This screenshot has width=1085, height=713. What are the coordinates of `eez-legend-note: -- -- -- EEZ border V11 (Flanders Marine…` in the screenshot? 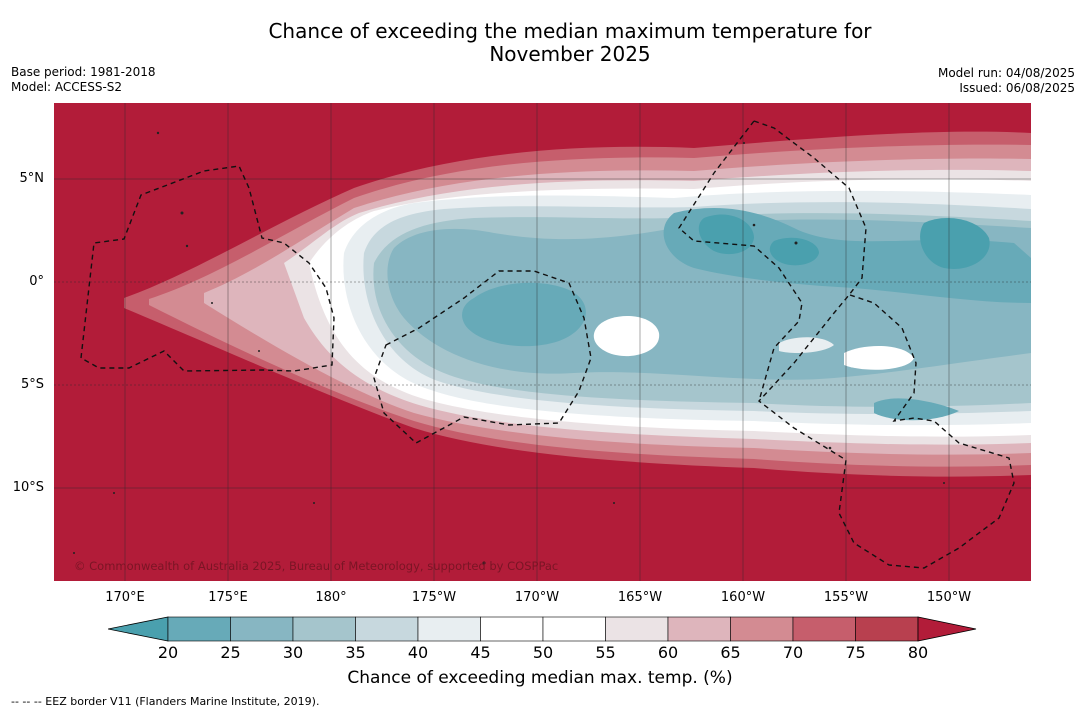 It's located at (165, 701).